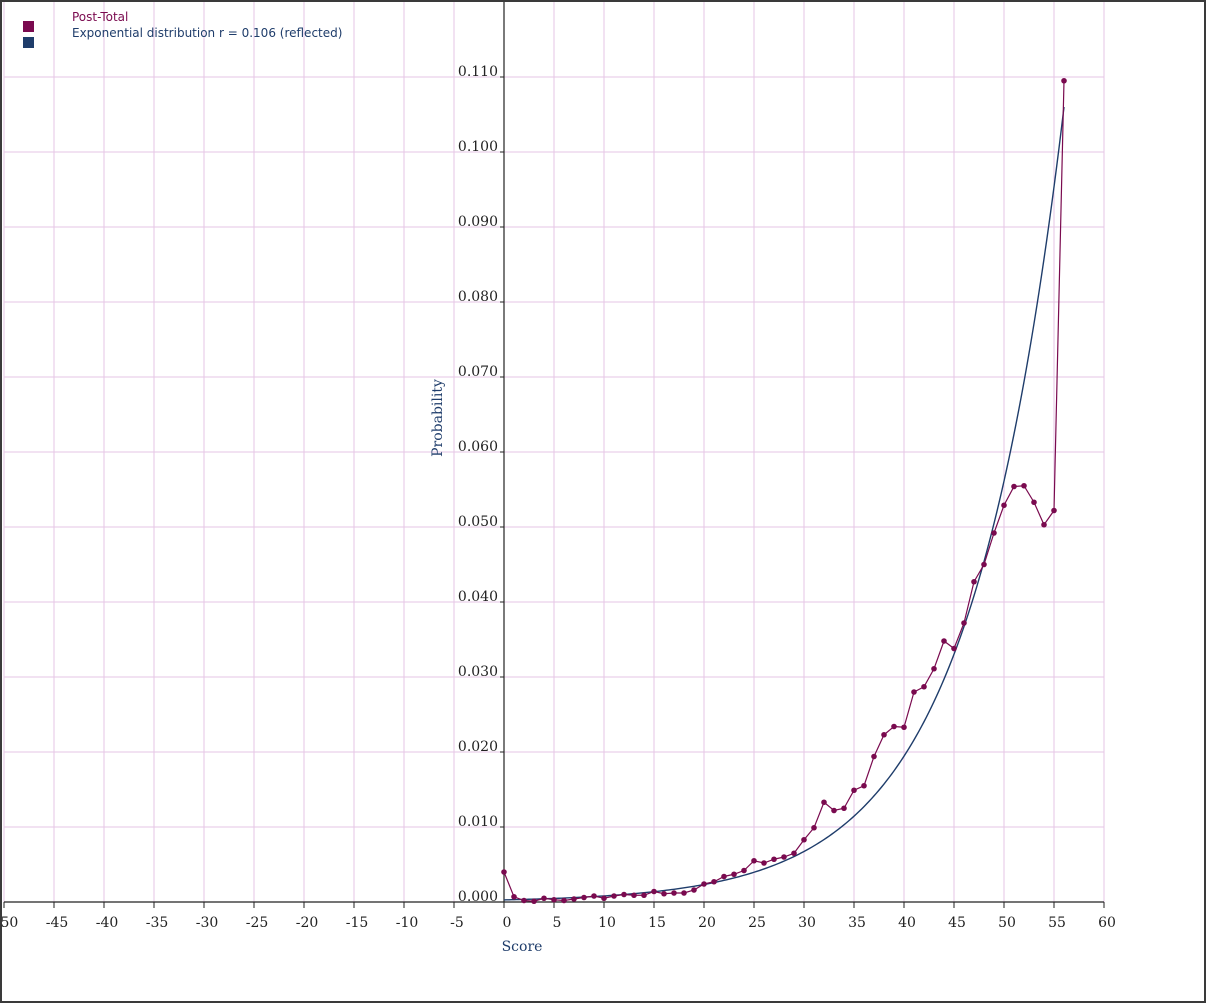  Describe the element at coordinates (478, 897) in the screenshot. I see `y-tick-label: 0.000` at that location.